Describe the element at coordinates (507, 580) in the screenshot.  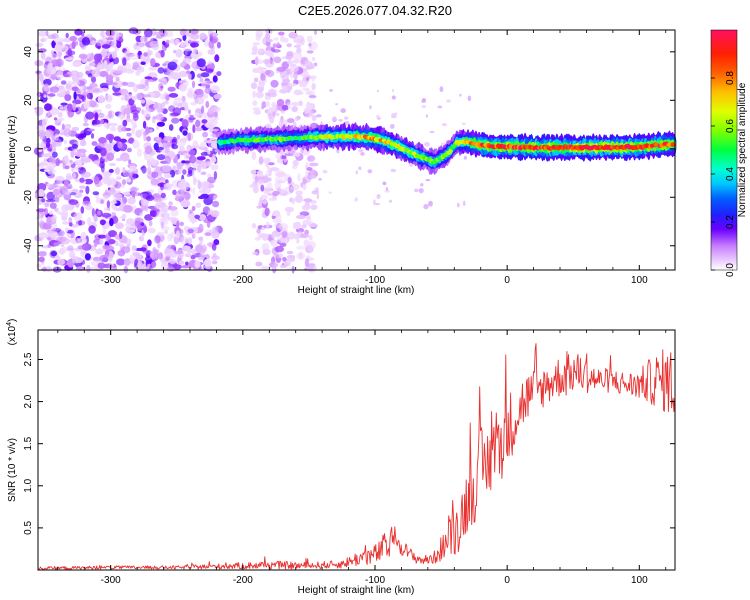
I see `x-tick-label: 0` at that location.